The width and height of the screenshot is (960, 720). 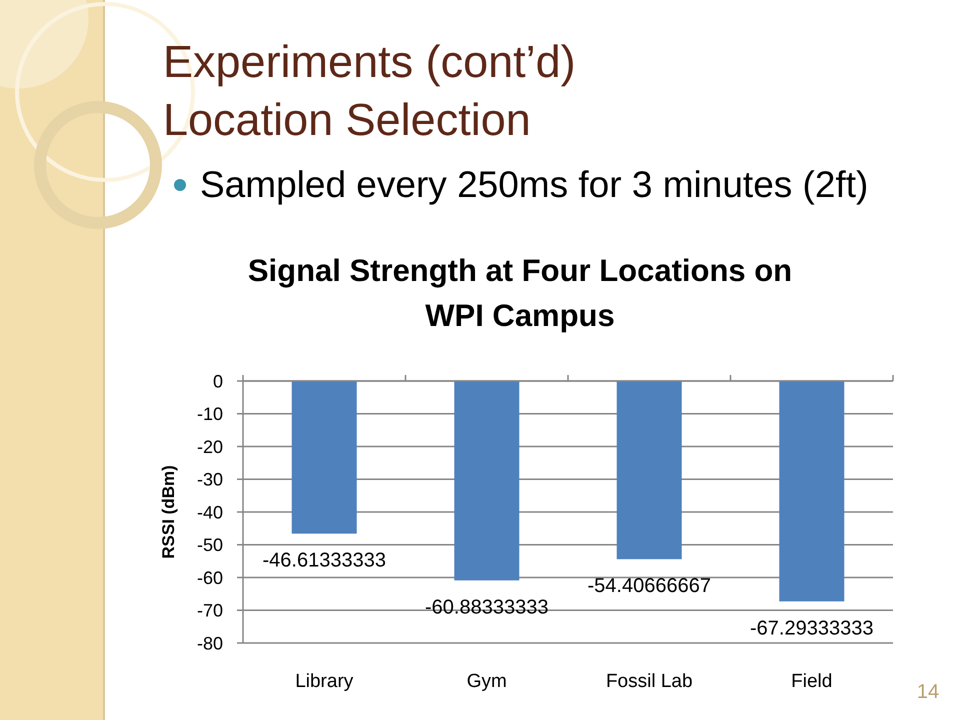 What do you see at coordinates (324, 561) in the screenshot?
I see `data-label: -46.61333333` at bounding box center [324, 561].